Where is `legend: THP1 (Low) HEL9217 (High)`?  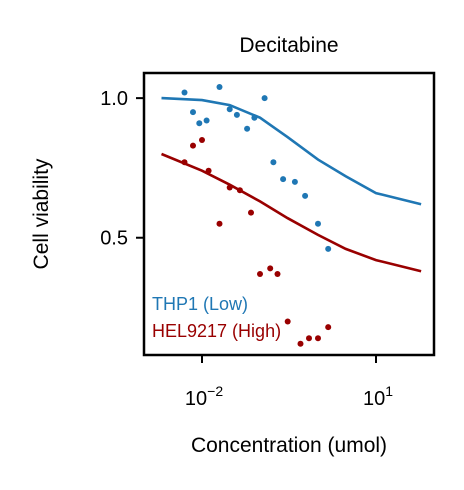
legend: THP1 (Low) HEL9217 (High) is located at coordinates (216, 317).